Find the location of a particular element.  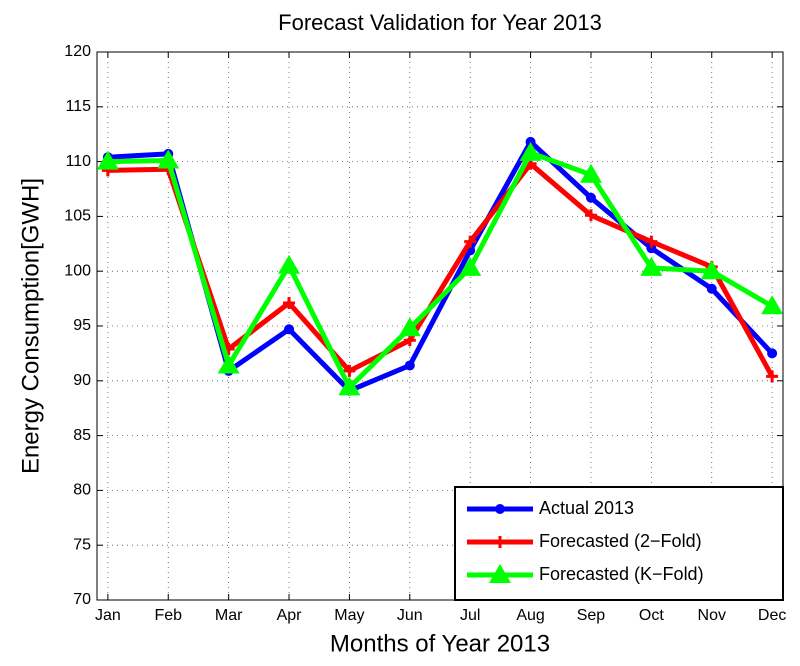

x-tick-label: Jan is located at coordinates (108, 615).